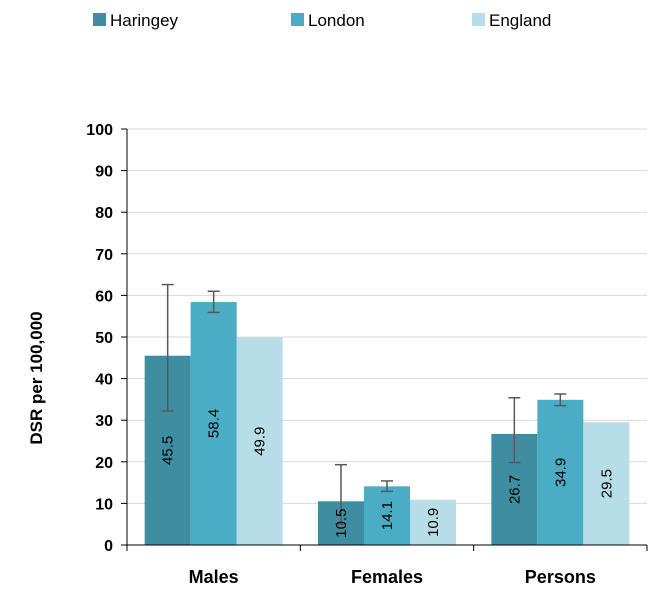 The height and width of the screenshot is (590, 649). Describe the element at coordinates (108, 546) in the screenshot. I see `y-tick-label-0: 0` at that location.